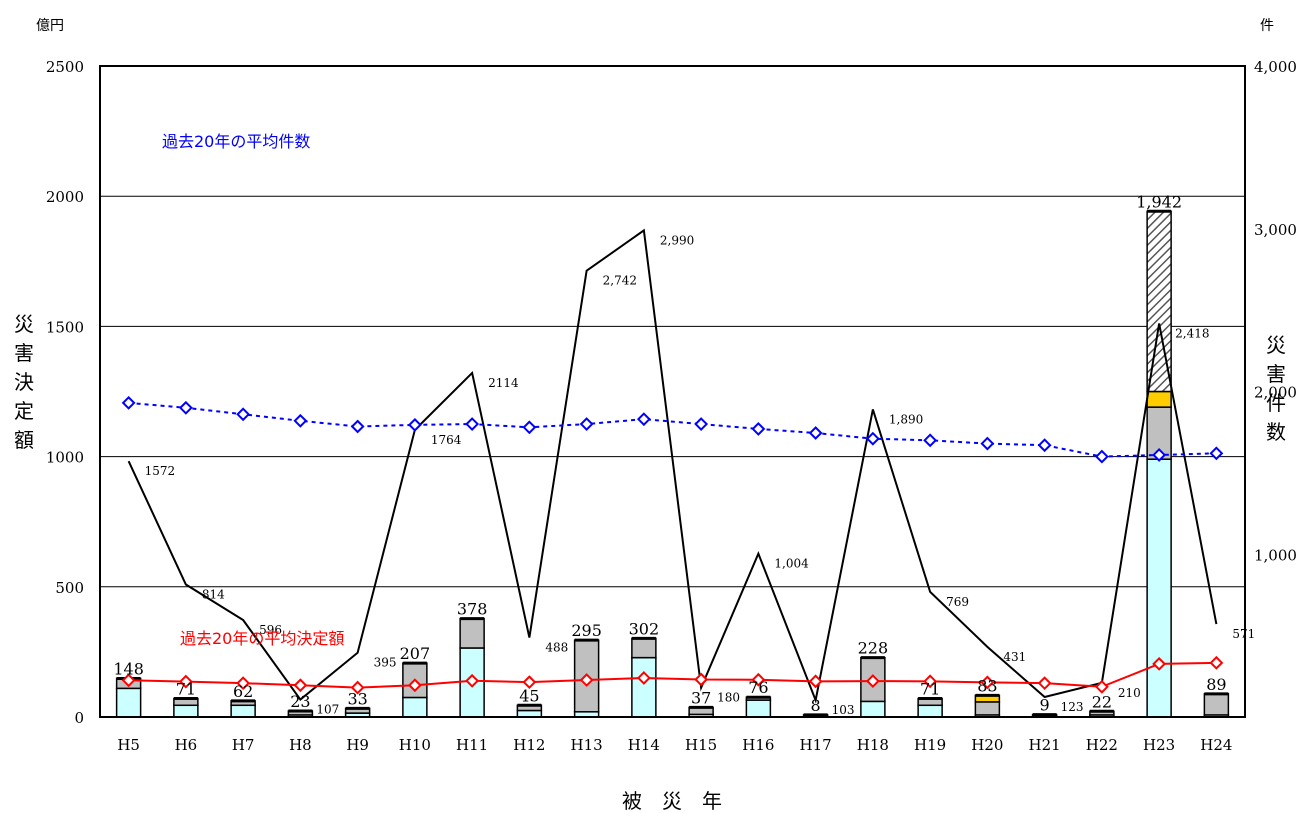  What do you see at coordinates (906, 419) in the screenshot?
I see `count-value-label: 1,890` at bounding box center [906, 419].